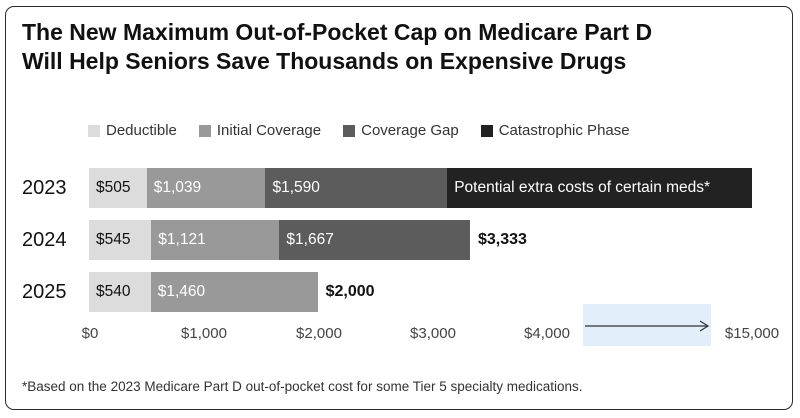  What do you see at coordinates (310, 239) in the screenshot?
I see `bar-label-2024-coverage-gap: $1,667` at bounding box center [310, 239].